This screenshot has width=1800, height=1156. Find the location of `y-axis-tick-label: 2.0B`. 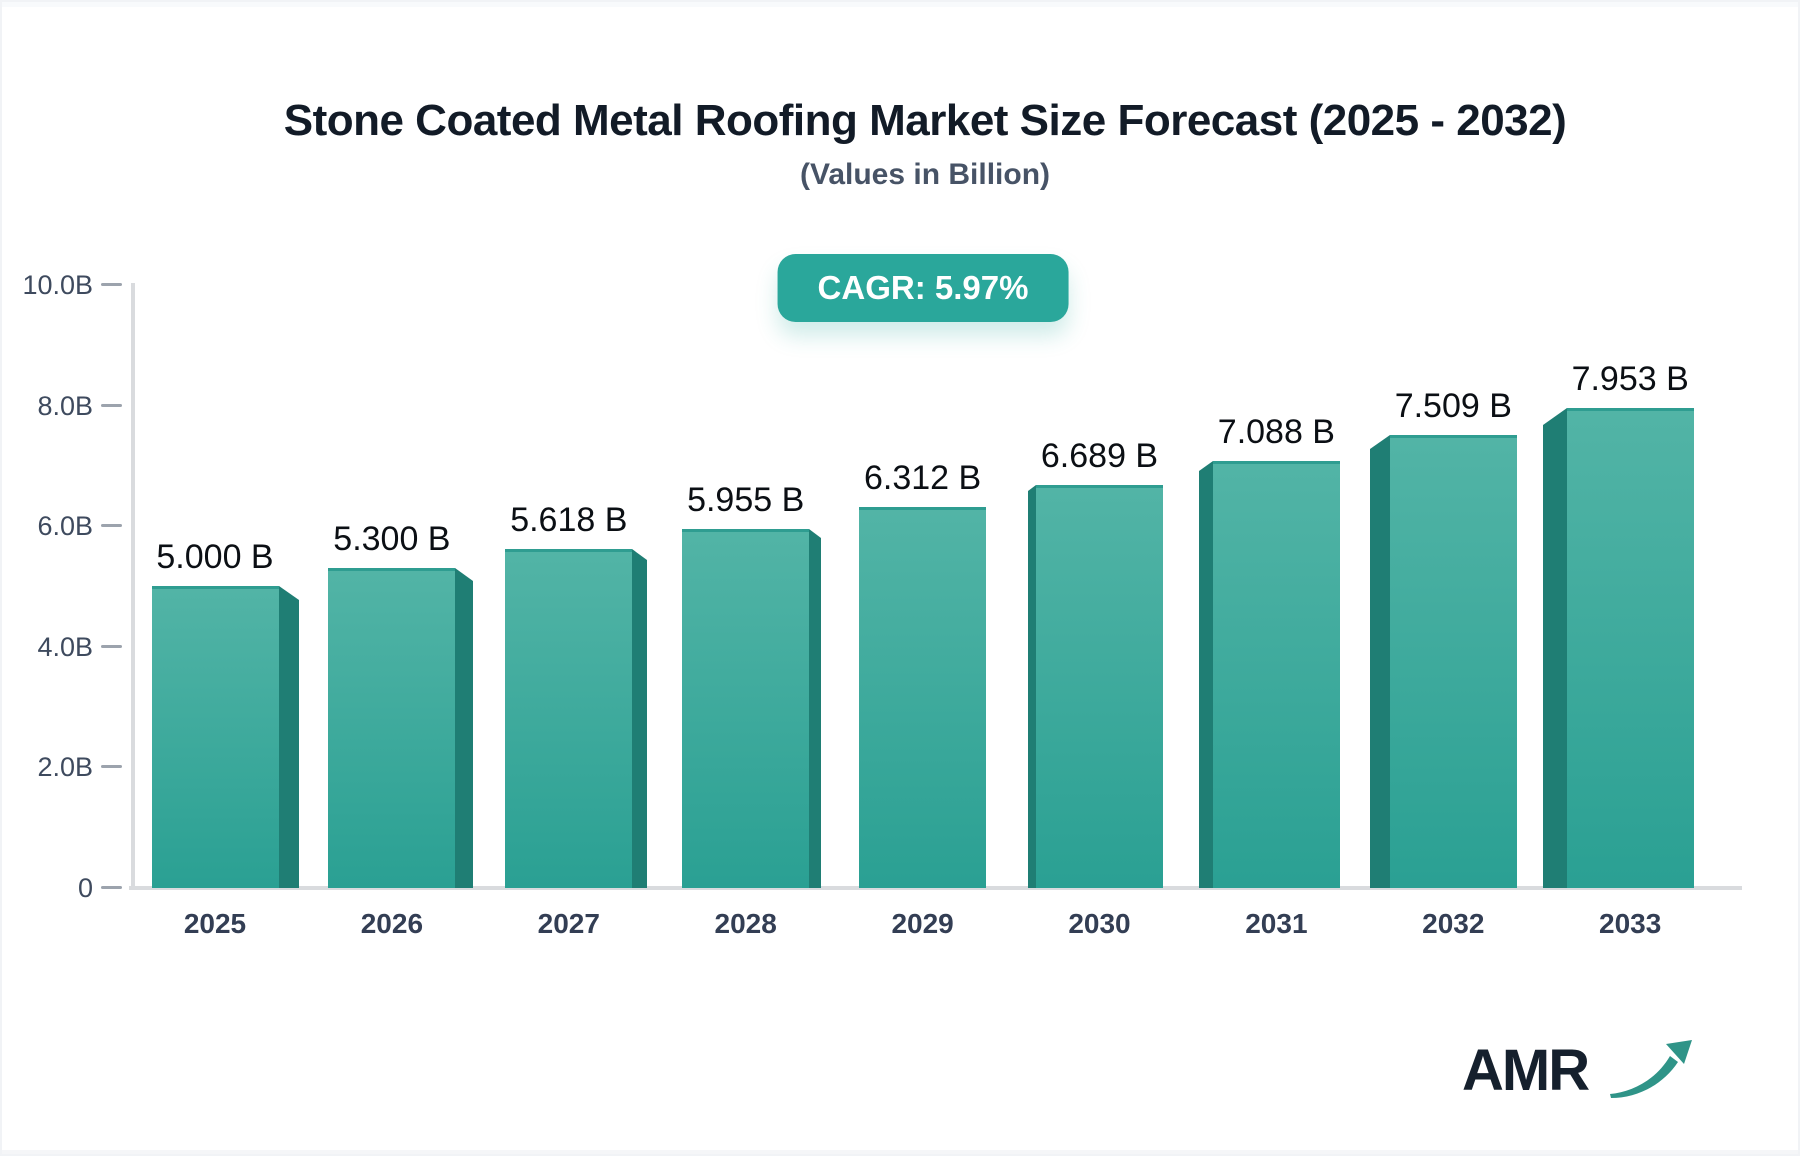

y-axis-tick-label: 2.0B is located at coordinates (65, 767).